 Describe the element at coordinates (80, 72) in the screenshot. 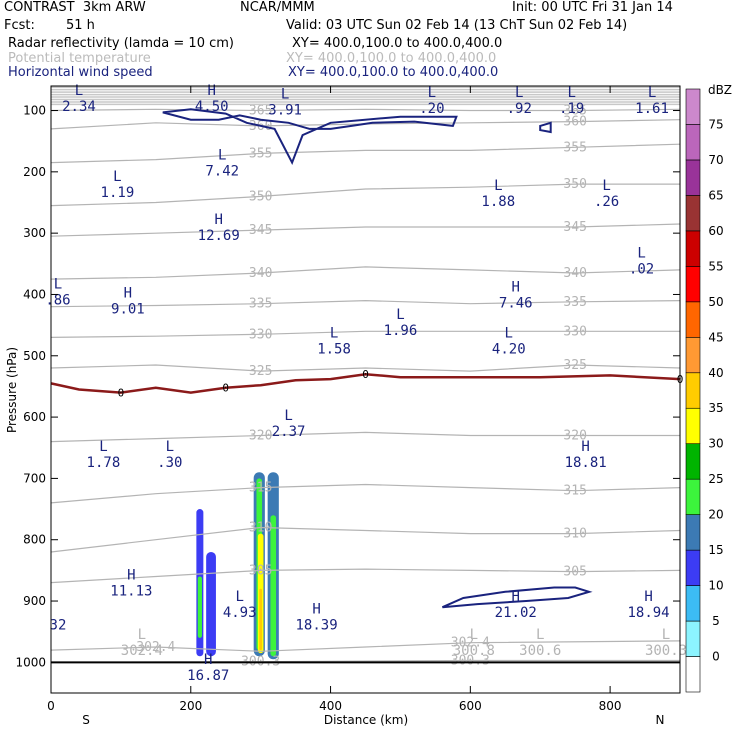

I see `field-3-name: Horizontal wind speed` at that location.